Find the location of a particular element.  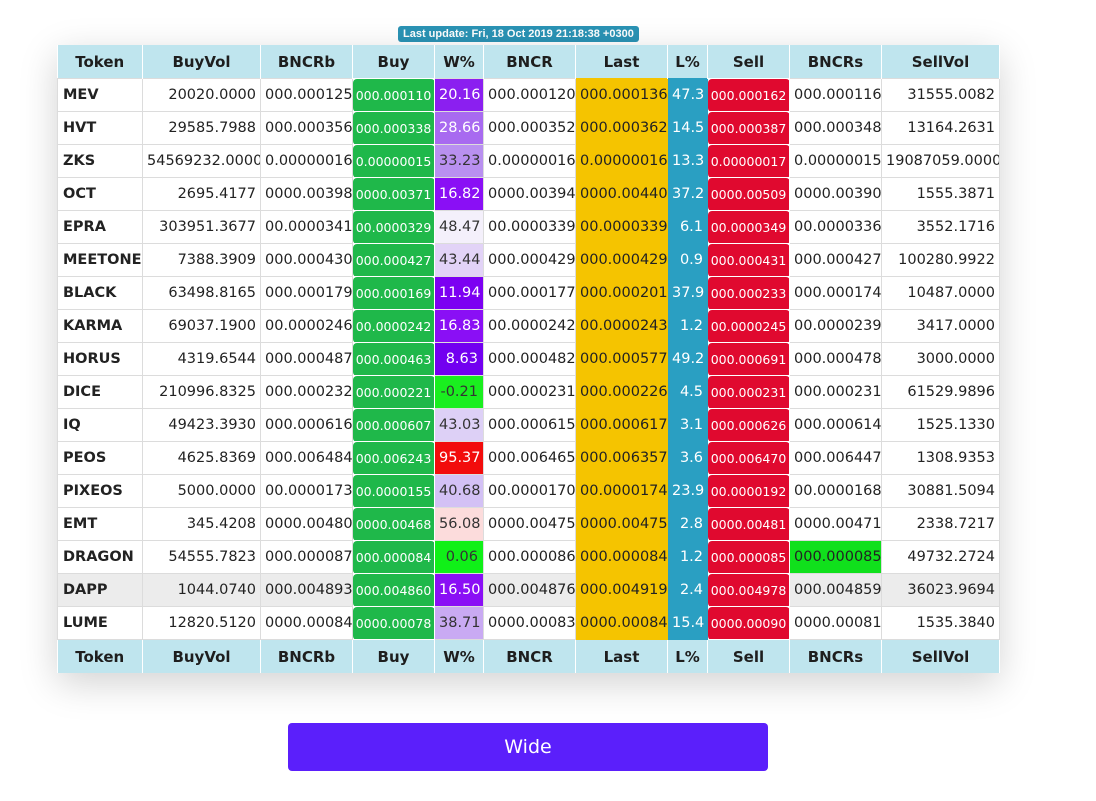

token-cell: KARMA is located at coordinates (100, 326).